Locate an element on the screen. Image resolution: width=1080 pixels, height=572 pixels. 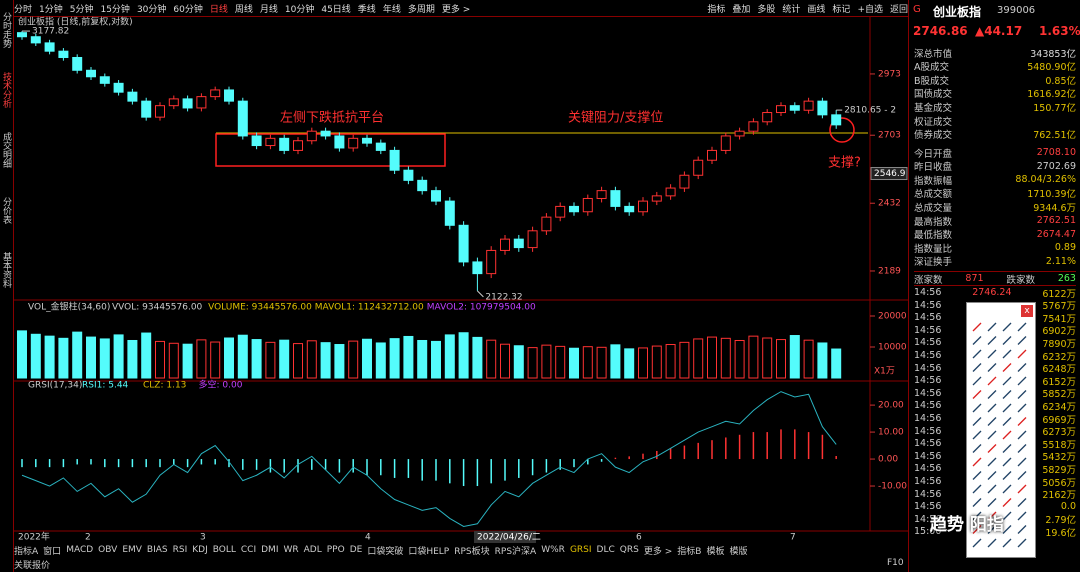
period-tab: 5分钟 is located at coordinates (81, 9).